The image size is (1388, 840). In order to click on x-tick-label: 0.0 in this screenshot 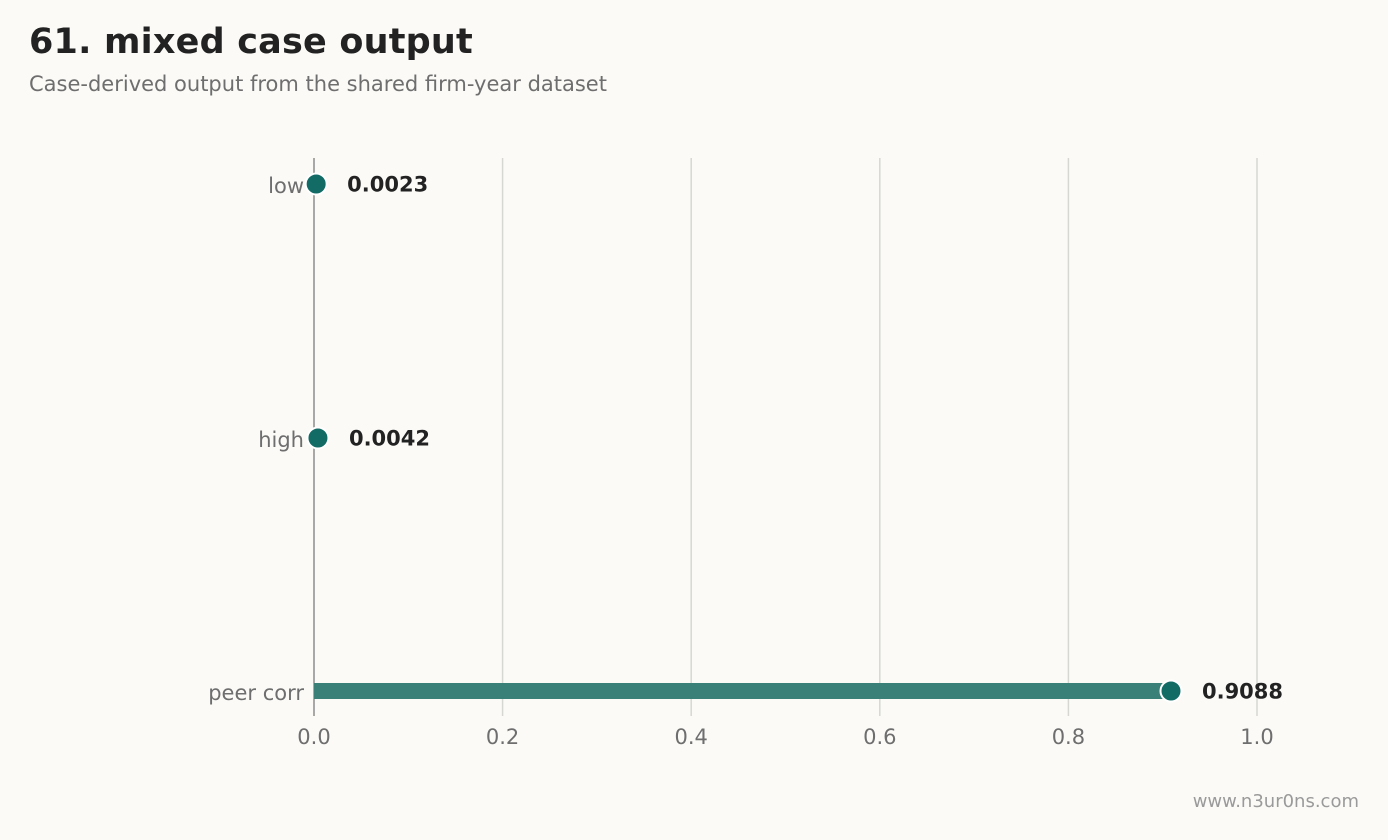, I will do `click(313, 737)`.